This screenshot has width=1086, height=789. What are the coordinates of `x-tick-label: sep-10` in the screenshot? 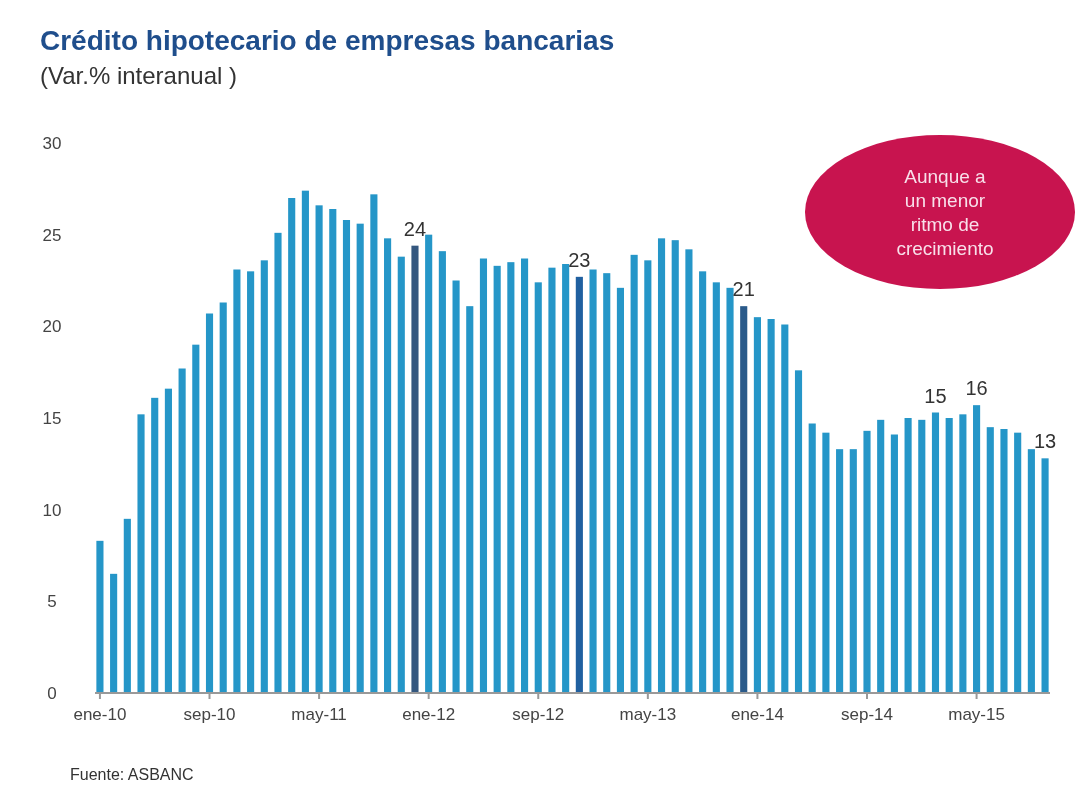 It's located at (209, 714).